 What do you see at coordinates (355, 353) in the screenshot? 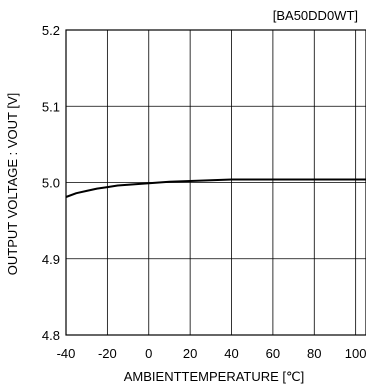
I see `x-tick-label: 100` at bounding box center [355, 353].